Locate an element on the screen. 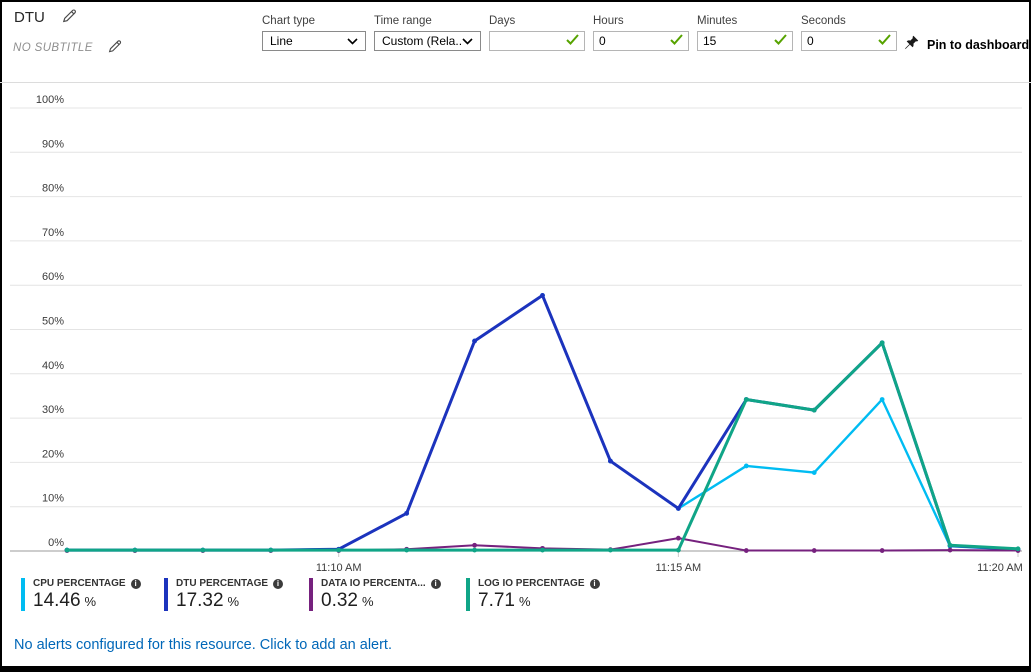 The width and height of the screenshot is (1031, 672). y-axis-tick-label: 80% is located at coordinates (53, 189).